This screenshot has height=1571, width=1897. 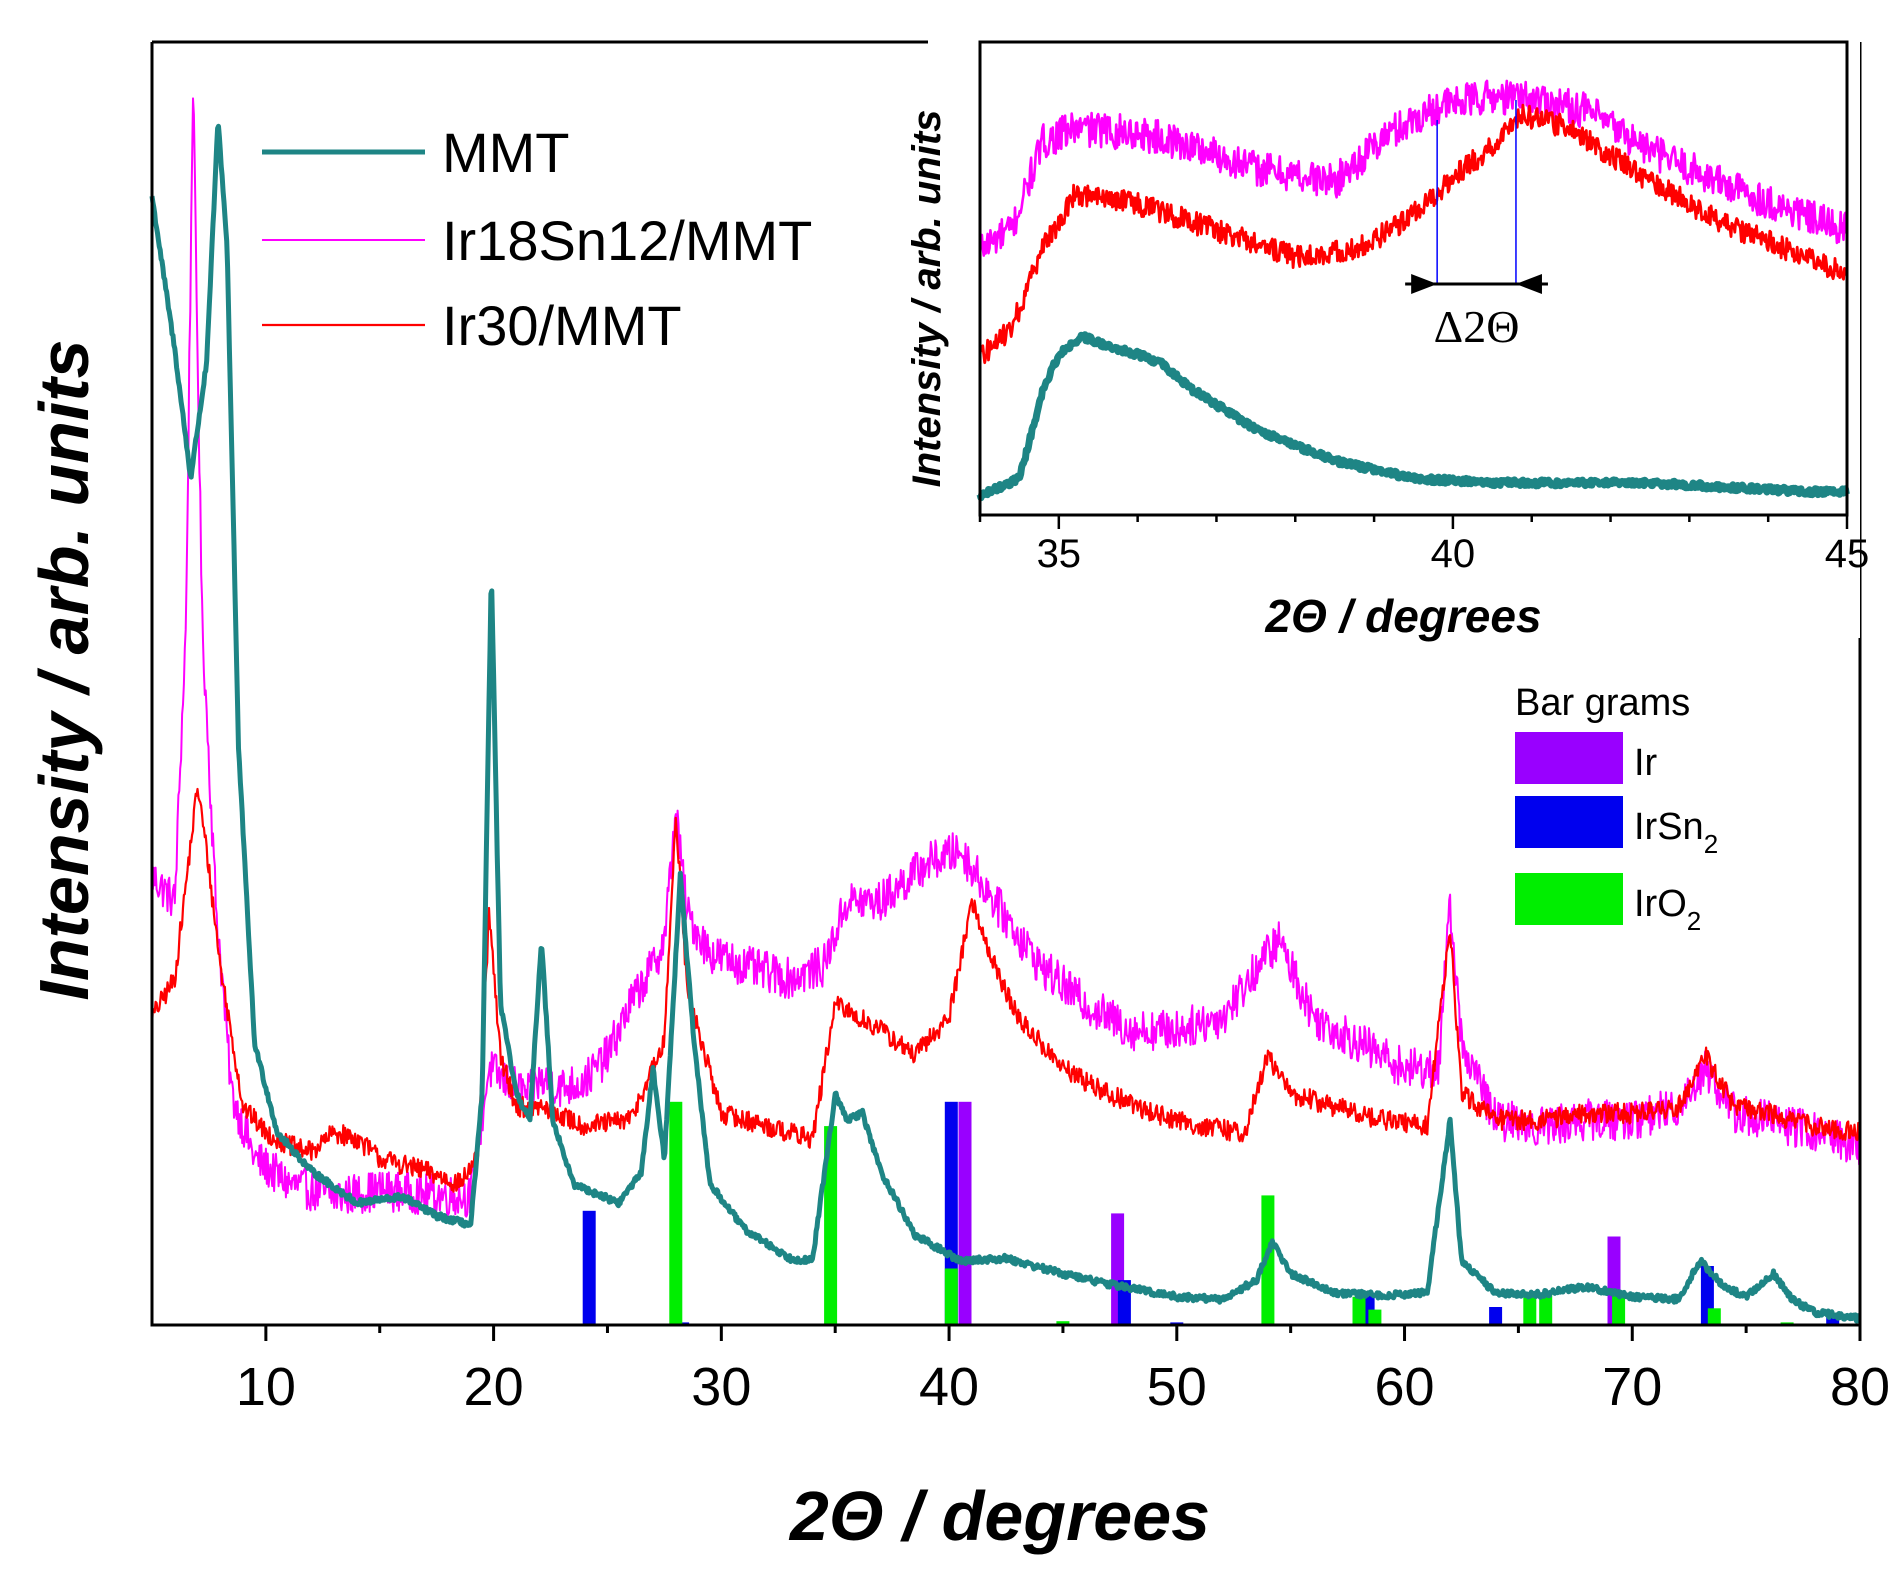 I want to click on delta-arrow-left, so click(x=1424, y=284).